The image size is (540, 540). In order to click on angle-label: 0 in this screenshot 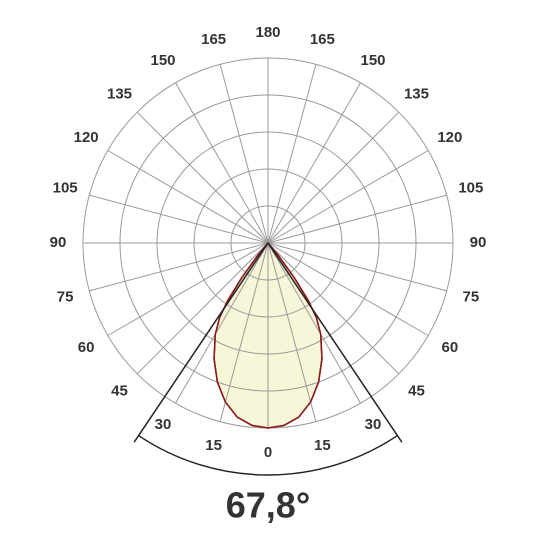, I will do `click(268, 452)`.